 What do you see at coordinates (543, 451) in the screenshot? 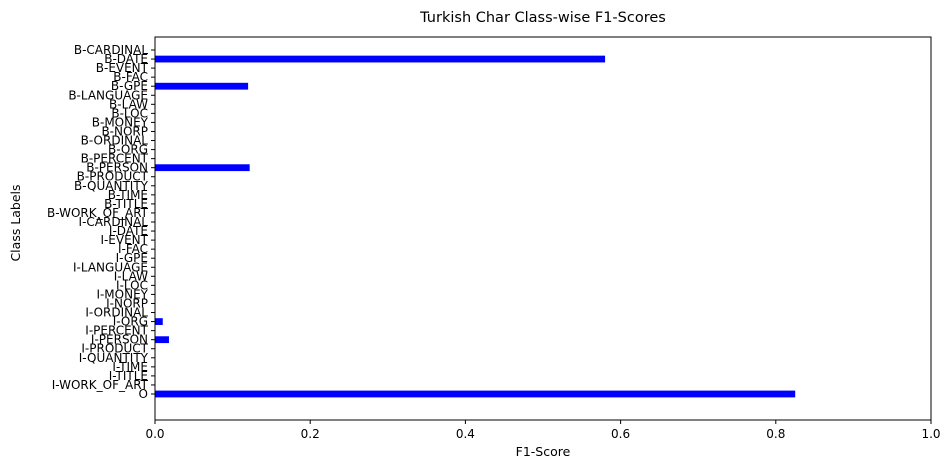
I see `x-axis-label: F1-Score` at bounding box center [543, 451].